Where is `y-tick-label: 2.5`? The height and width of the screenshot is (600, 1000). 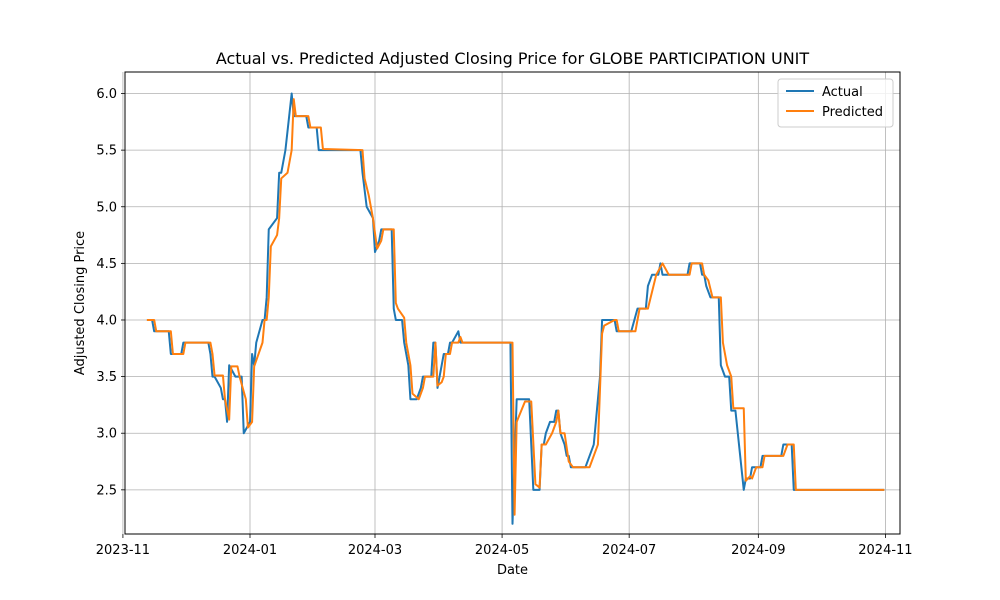 y-tick-label: 2.5 is located at coordinates (106, 490).